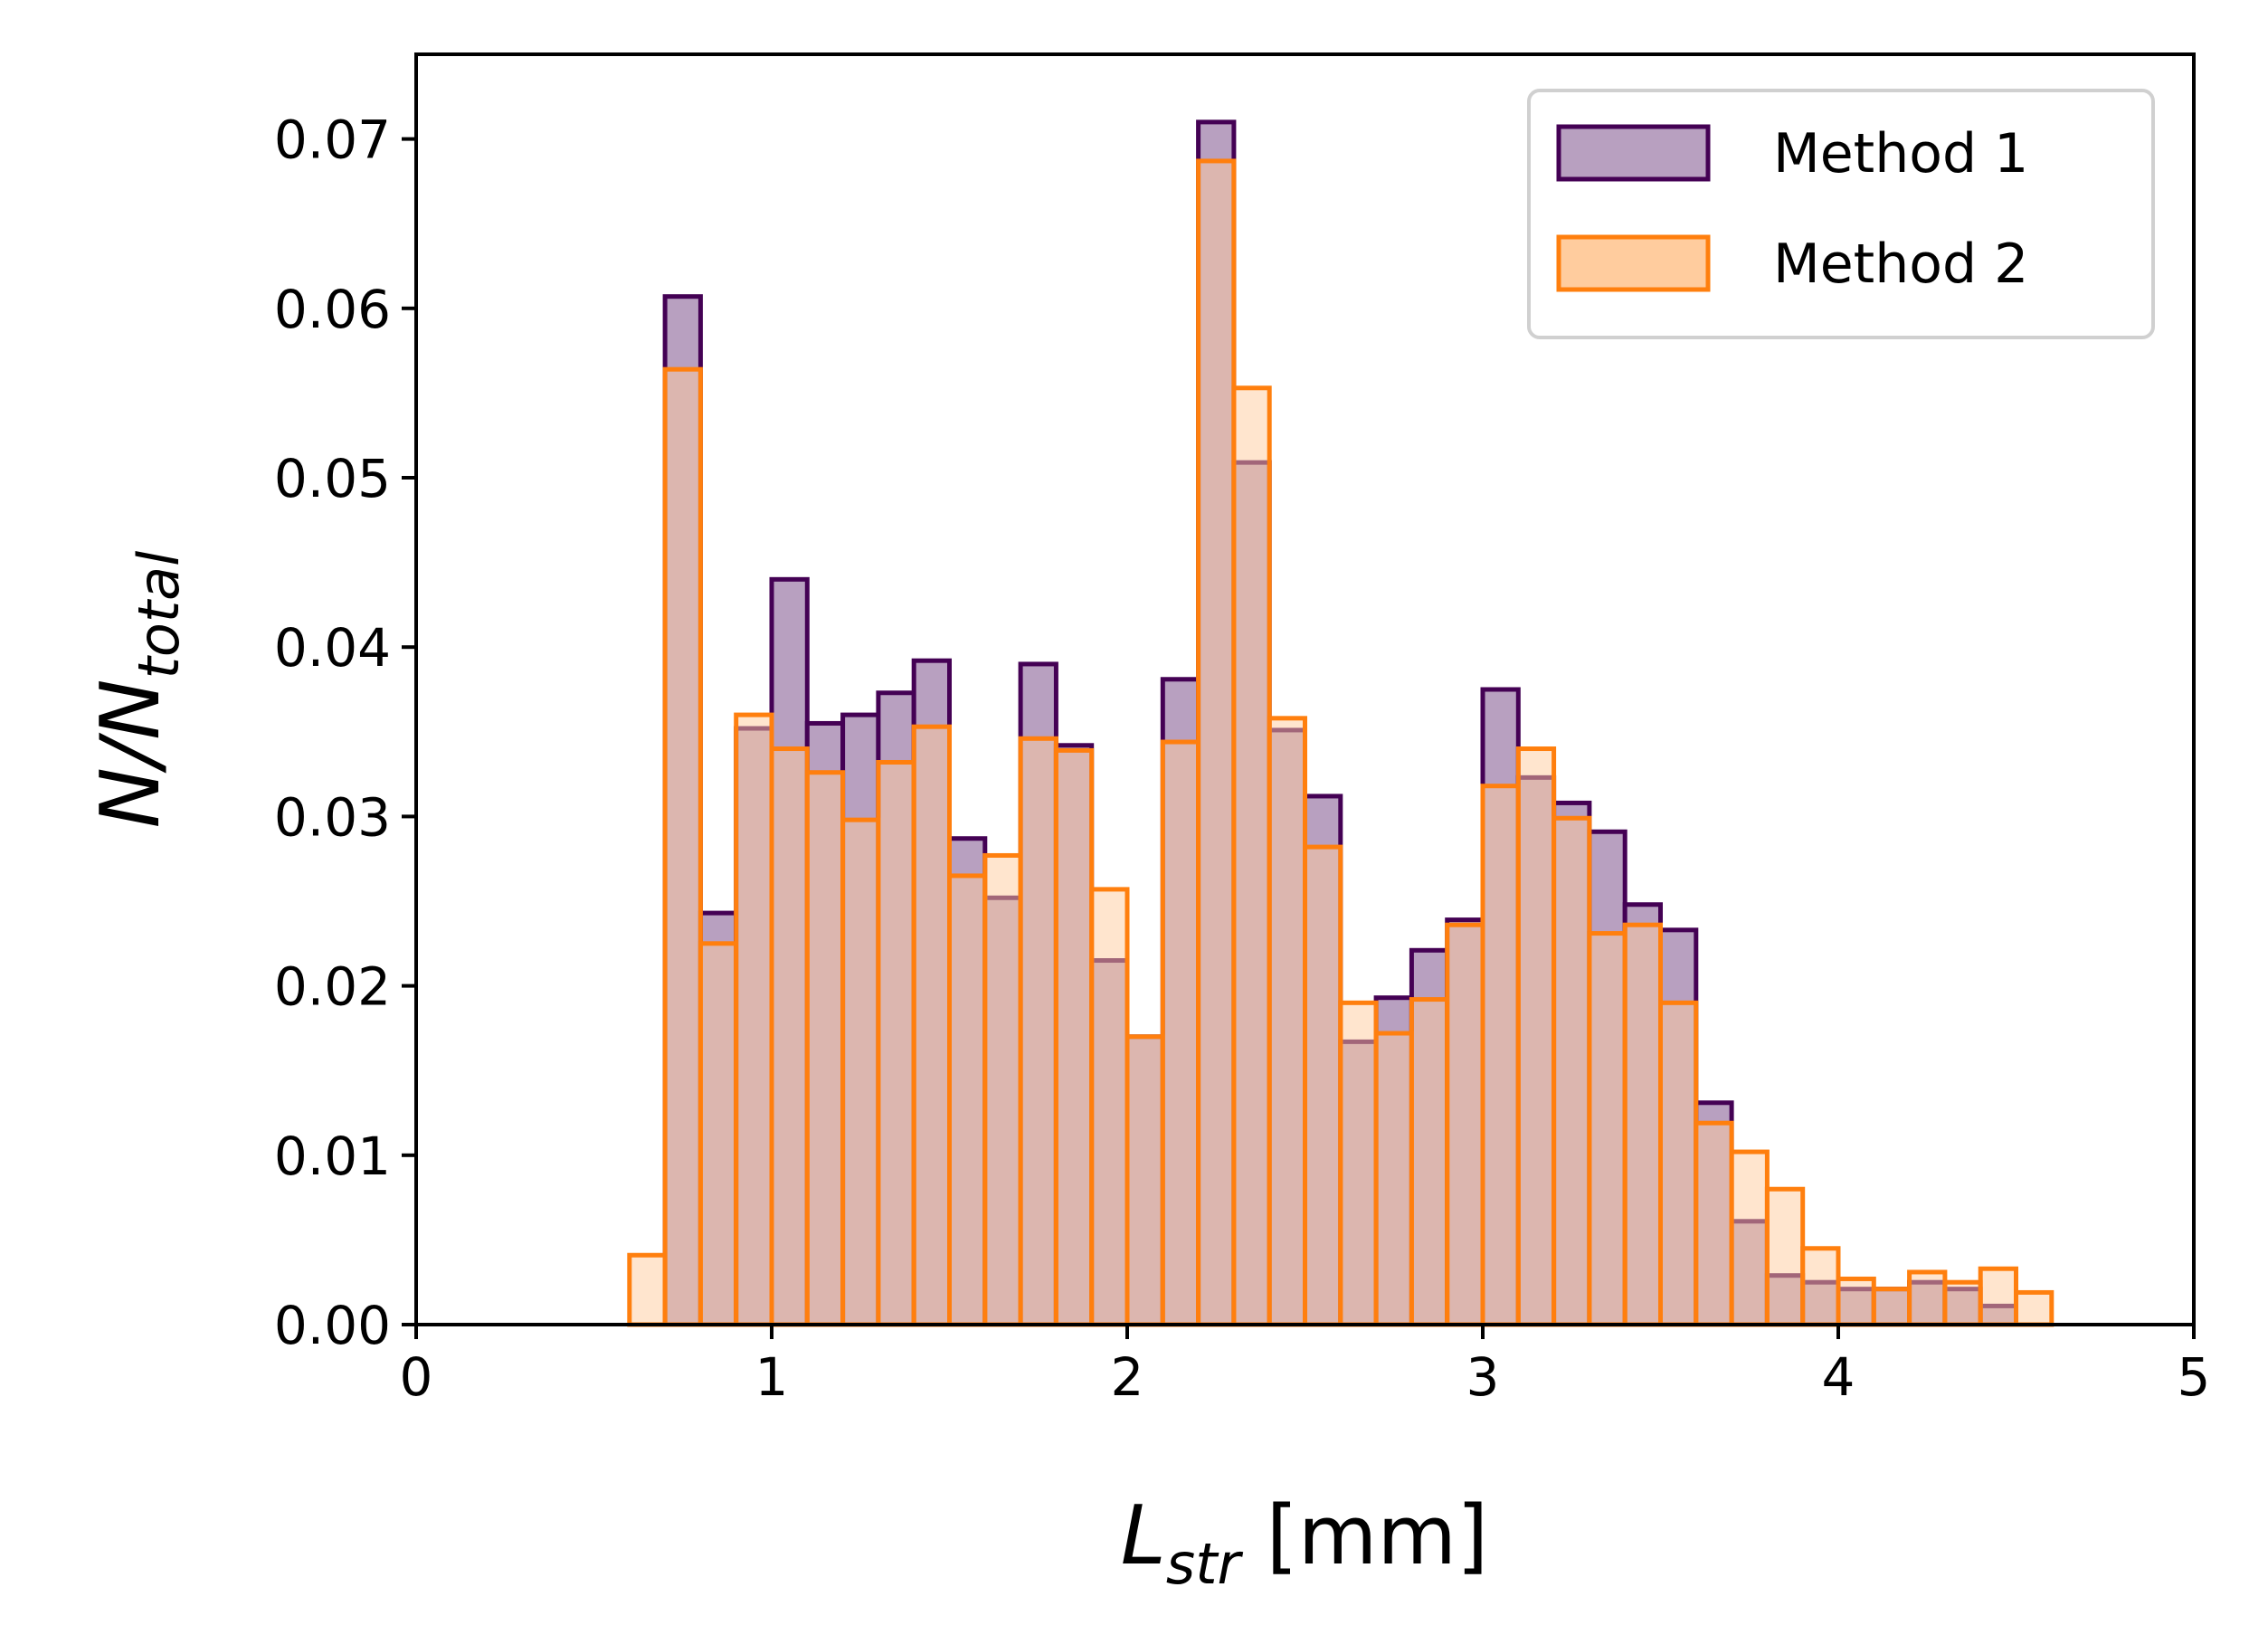 Image resolution: width=2268 pixels, height=1644 pixels. What do you see at coordinates (1205, 1564) in the screenshot?
I see `x-axis-subscript: str` at bounding box center [1205, 1564].